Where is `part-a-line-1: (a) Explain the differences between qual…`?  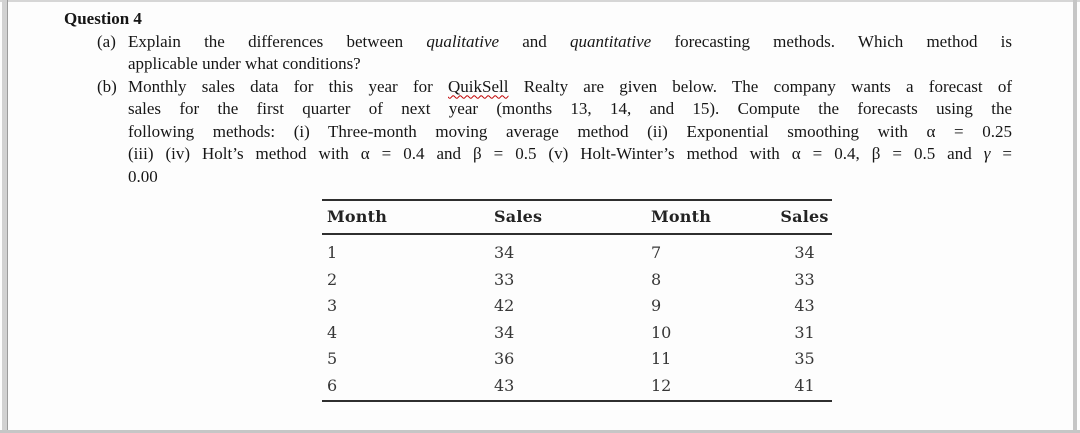 part-a-line-1: (a) Explain the differences between qual… is located at coordinates (538, 42).